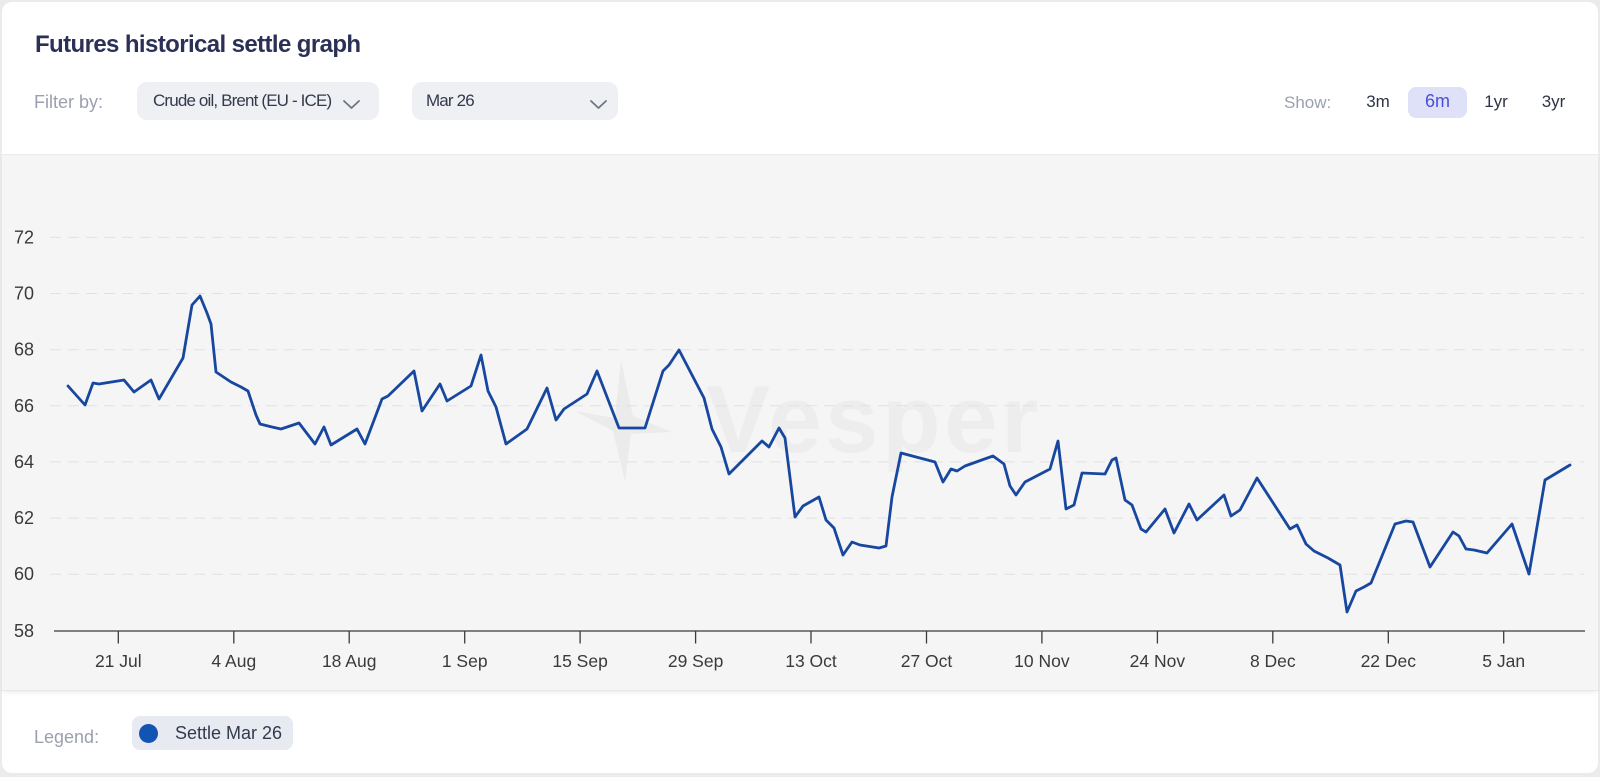 The height and width of the screenshot is (777, 1600). What do you see at coordinates (24, 631) in the screenshot?
I see `svg-text: 58` at bounding box center [24, 631].